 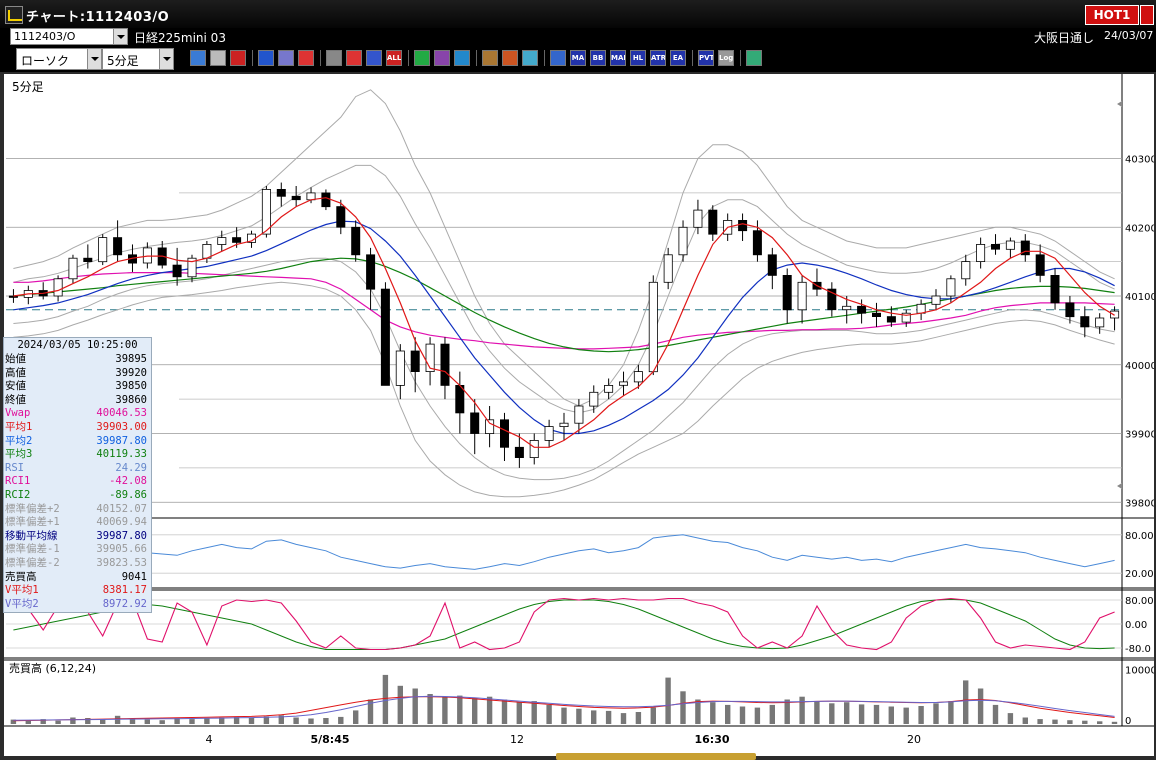 What do you see at coordinates (77, 549) in the screenshot?
I see `info-row: 標準偏差-1 39905.66` at bounding box center [77, 549].